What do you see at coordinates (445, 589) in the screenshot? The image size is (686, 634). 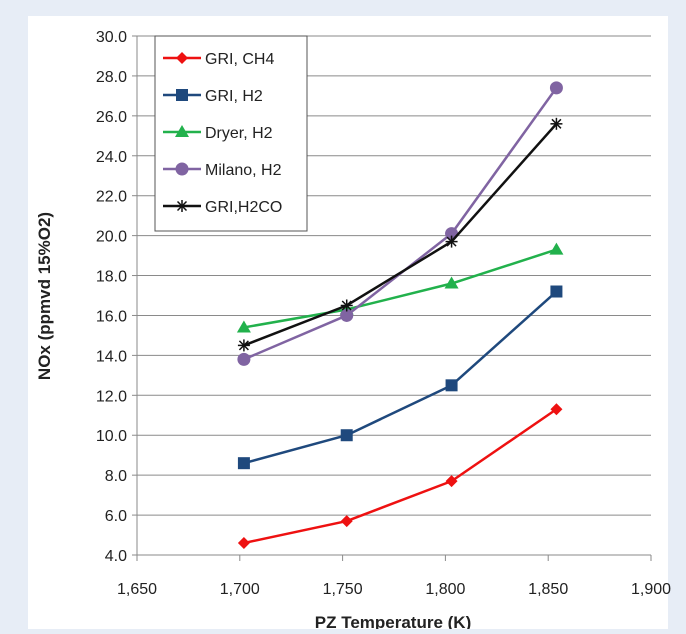 I see `x-tick-label: 1,800` at bounding box center [445, 589].